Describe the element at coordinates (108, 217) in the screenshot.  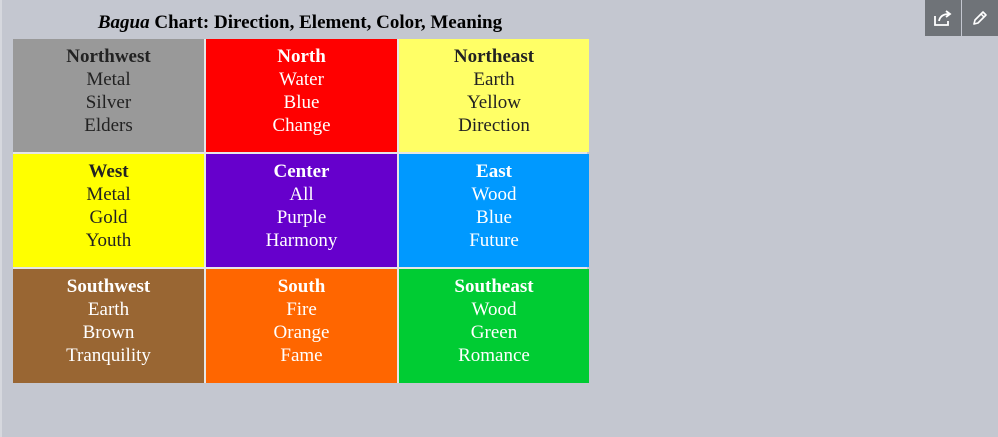
I see `cell-color: Gold` at that location.